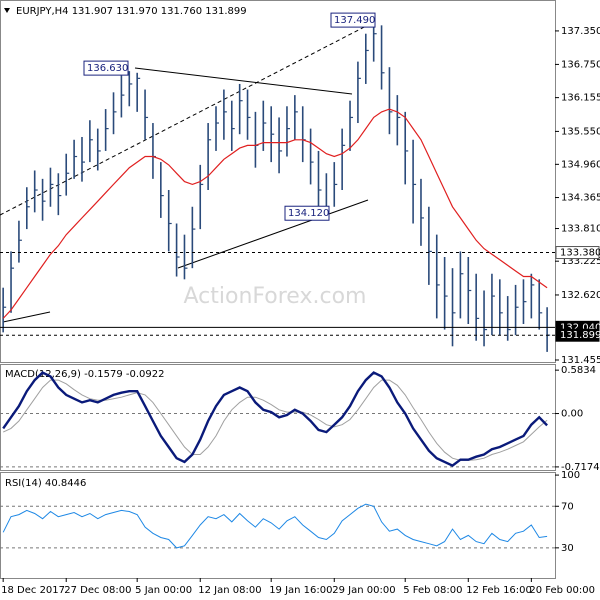 This screenshot has width=600, height=600. I want to click on y-tick-label: 100, so click(570, 475).